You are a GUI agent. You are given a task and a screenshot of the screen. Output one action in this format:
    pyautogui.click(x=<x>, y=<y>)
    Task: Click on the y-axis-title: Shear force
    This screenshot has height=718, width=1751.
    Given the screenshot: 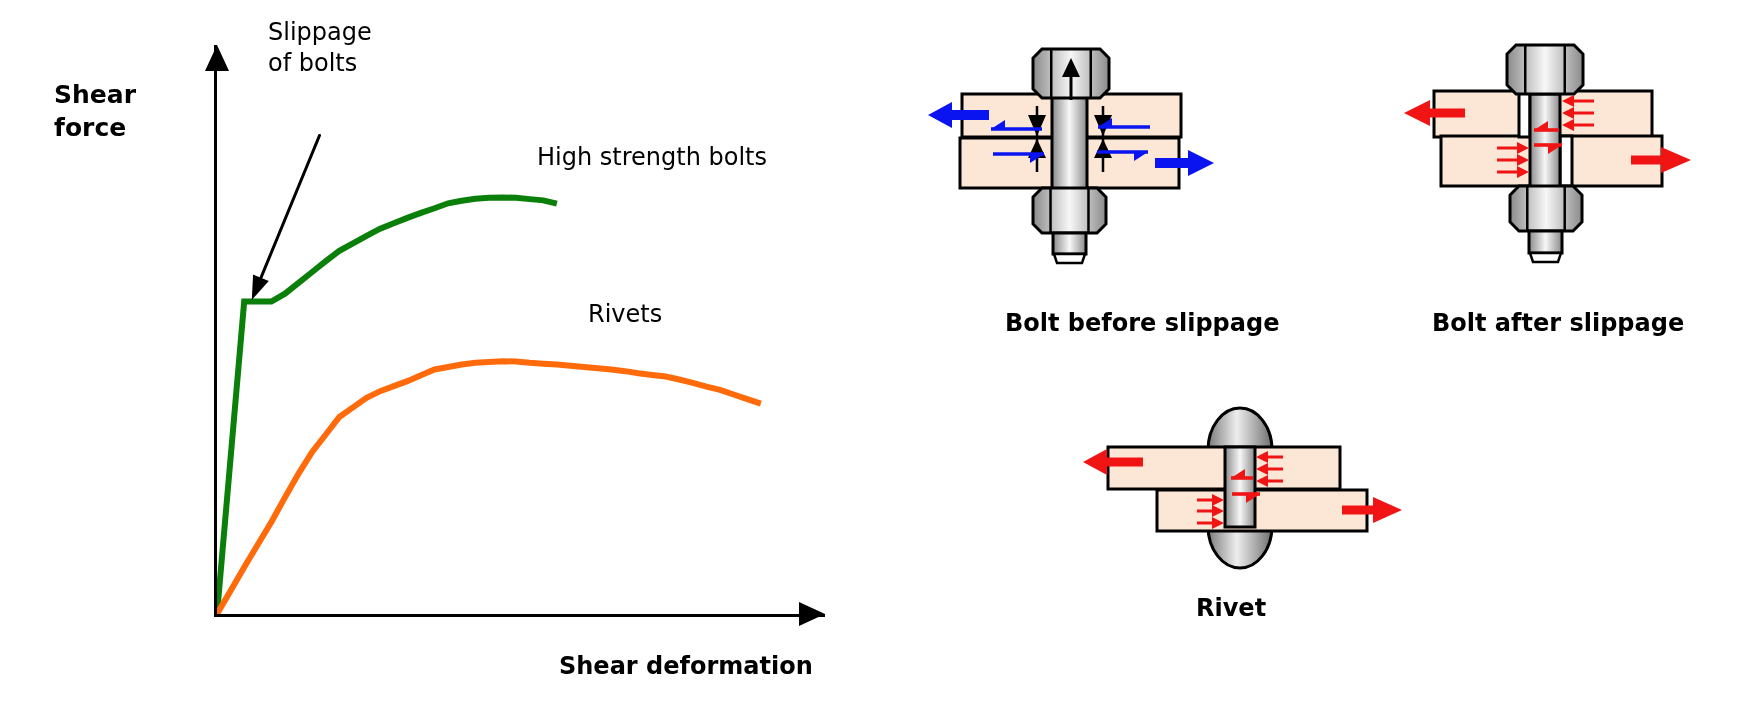 What is the action you would take?
    pyautogui.click(x=95, y=111)
    